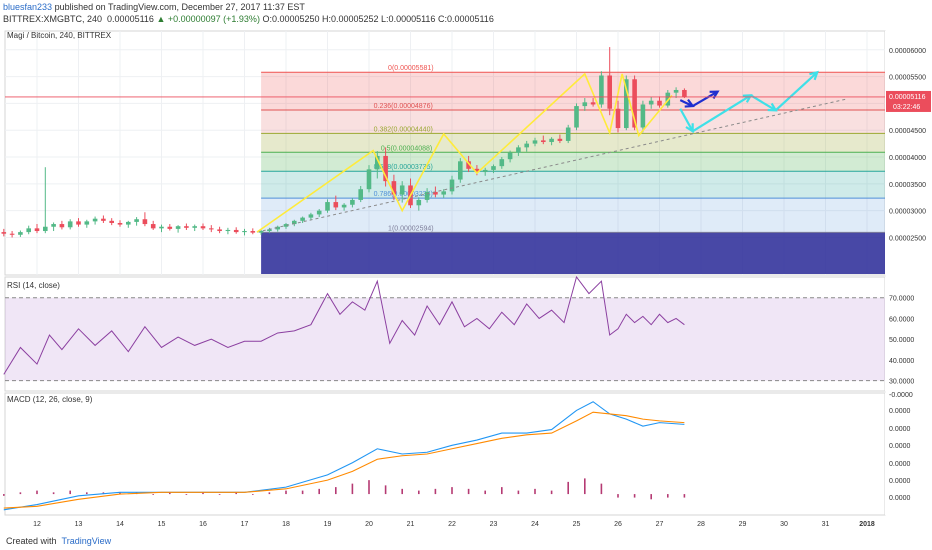 Image resolution: width=932 pixels, height=550 pixels. I want to click on fib-level-label: 1(0.00002594), so click(411, 228).